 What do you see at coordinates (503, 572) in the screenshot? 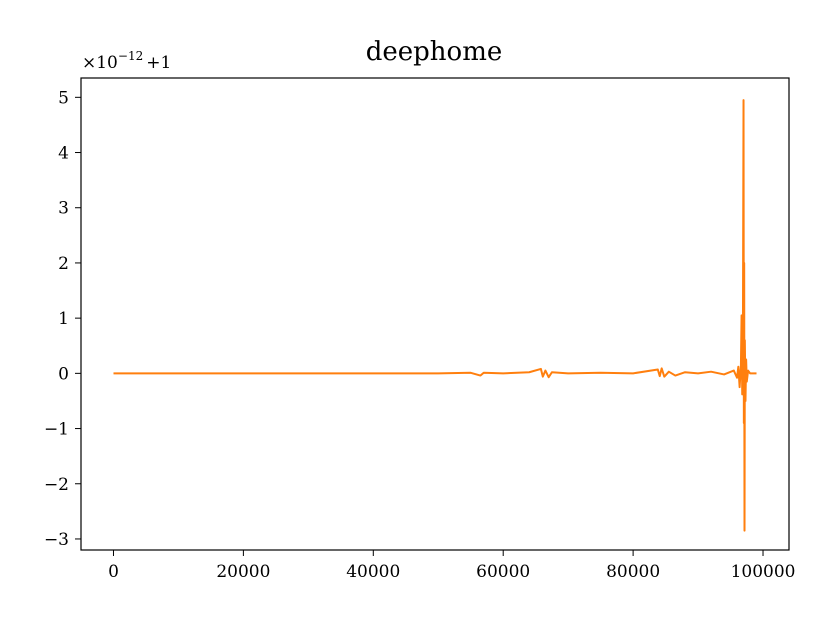
I see `x-tick-label: 60000` at bounding box center [503, 572].